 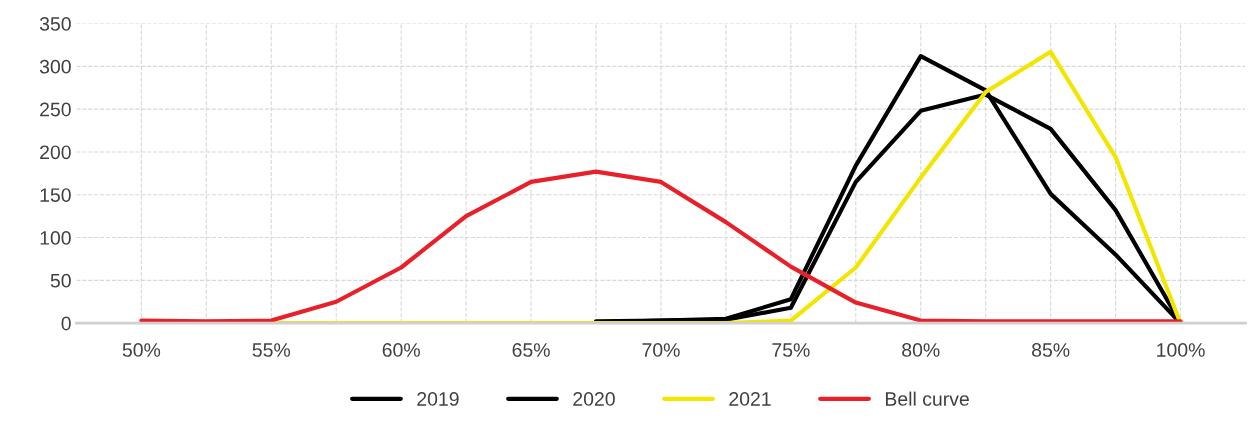 I want to click on x-tick-label: 65%, so click(x=531, y=350).